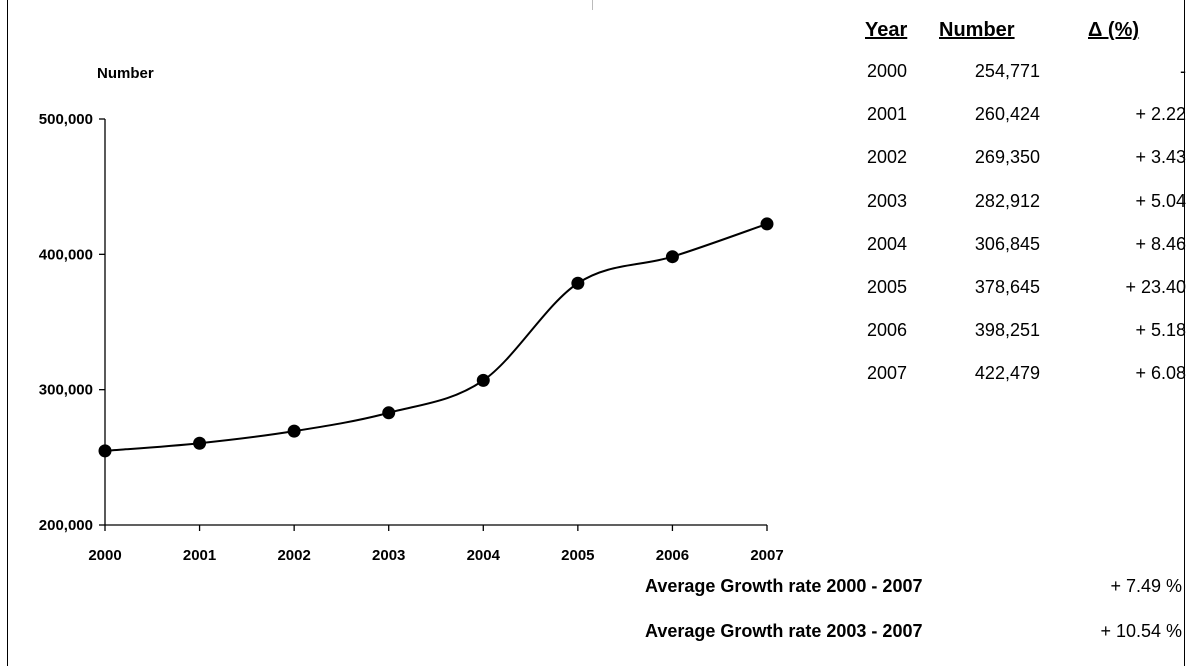 The image size is (1188, 666). Describe the element at coordinates (1183, 71) in the screenshot. I see `table-cell-delta: -` at that location.